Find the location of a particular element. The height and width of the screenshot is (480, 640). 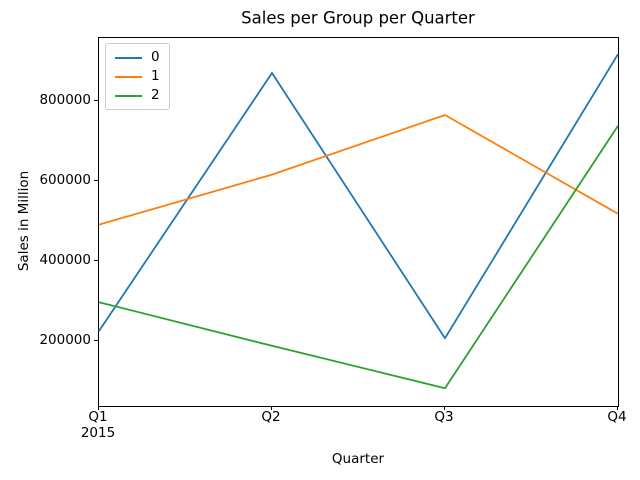

y-tick-label: 200000 is located at coordinates (65, 340).